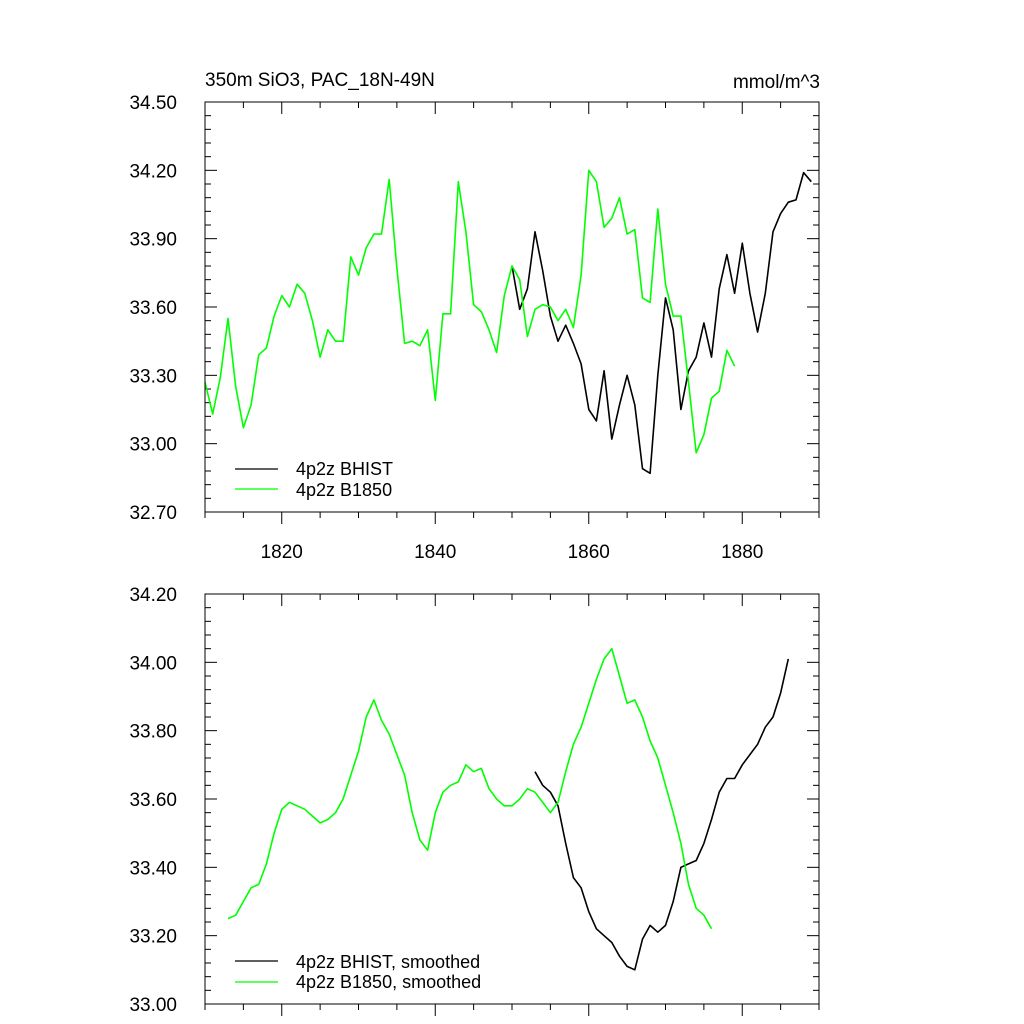 Image resolution: width=1024 pixels, height=1024 pixels. What do you see at coordinates (742, 552) in the screenshot?
I see `top-xtick-label: 1880` at bounding box center [742, 552].